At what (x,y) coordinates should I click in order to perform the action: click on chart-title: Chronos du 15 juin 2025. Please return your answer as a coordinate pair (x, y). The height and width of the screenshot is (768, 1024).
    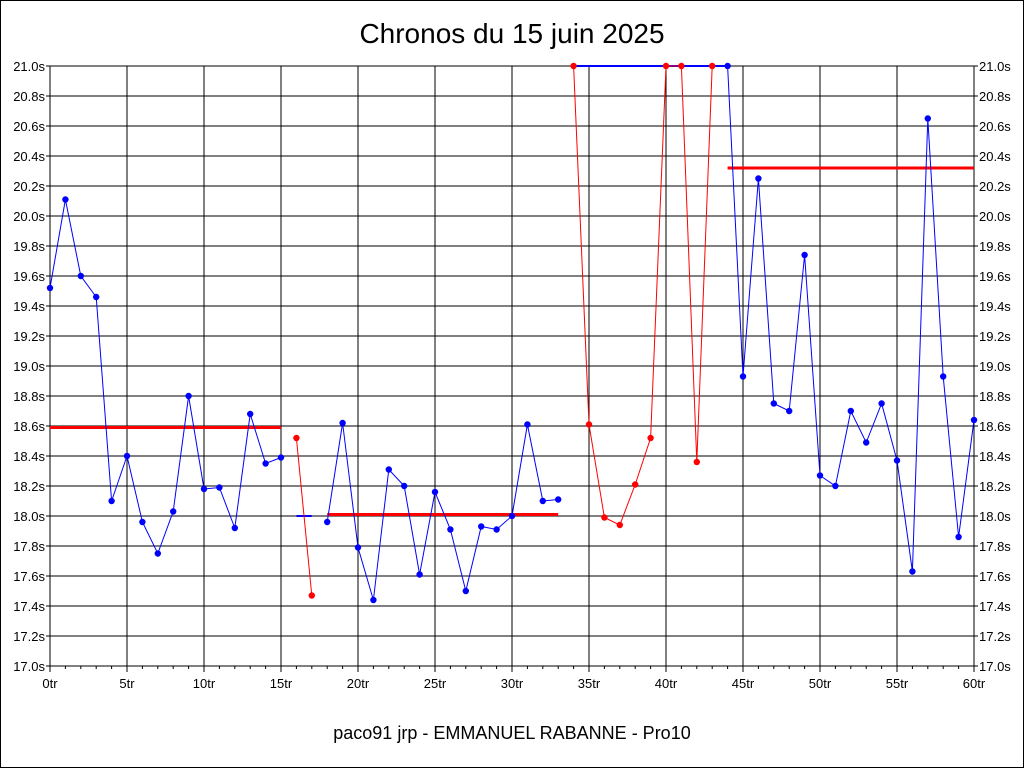
    Looking at the image, I should click on (512, 33).